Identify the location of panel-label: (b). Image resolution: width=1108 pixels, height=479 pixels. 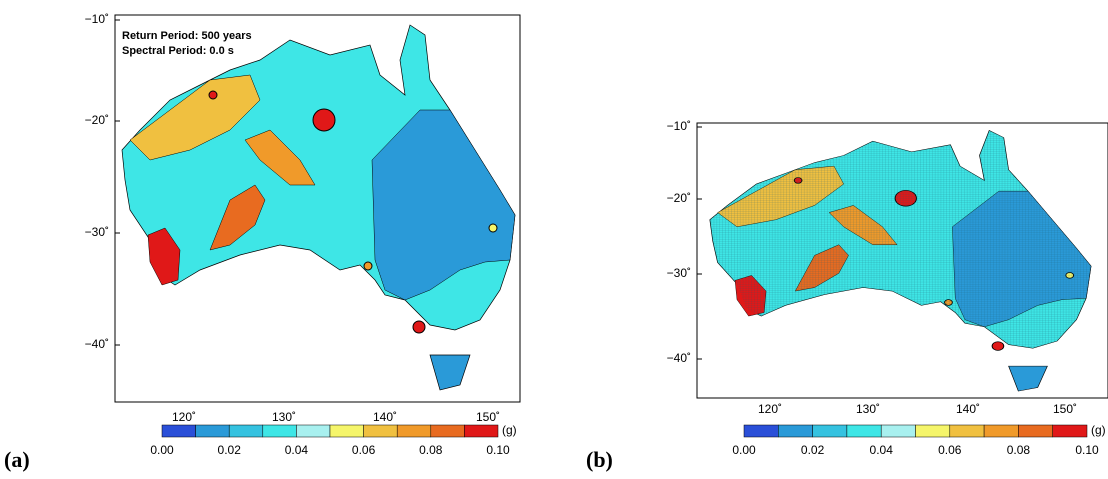
(599, 459).